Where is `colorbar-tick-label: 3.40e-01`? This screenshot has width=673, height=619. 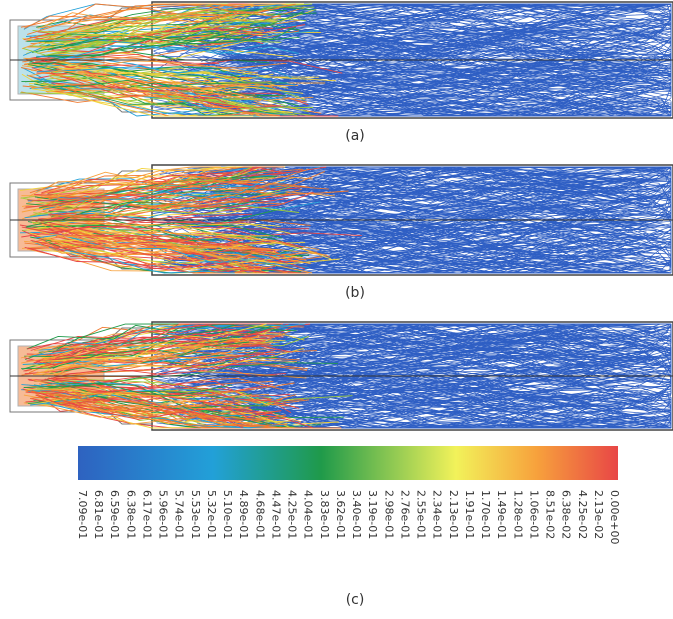
colorbar-tick-label: 3.40e-01 is located at coordinates (356, 514).